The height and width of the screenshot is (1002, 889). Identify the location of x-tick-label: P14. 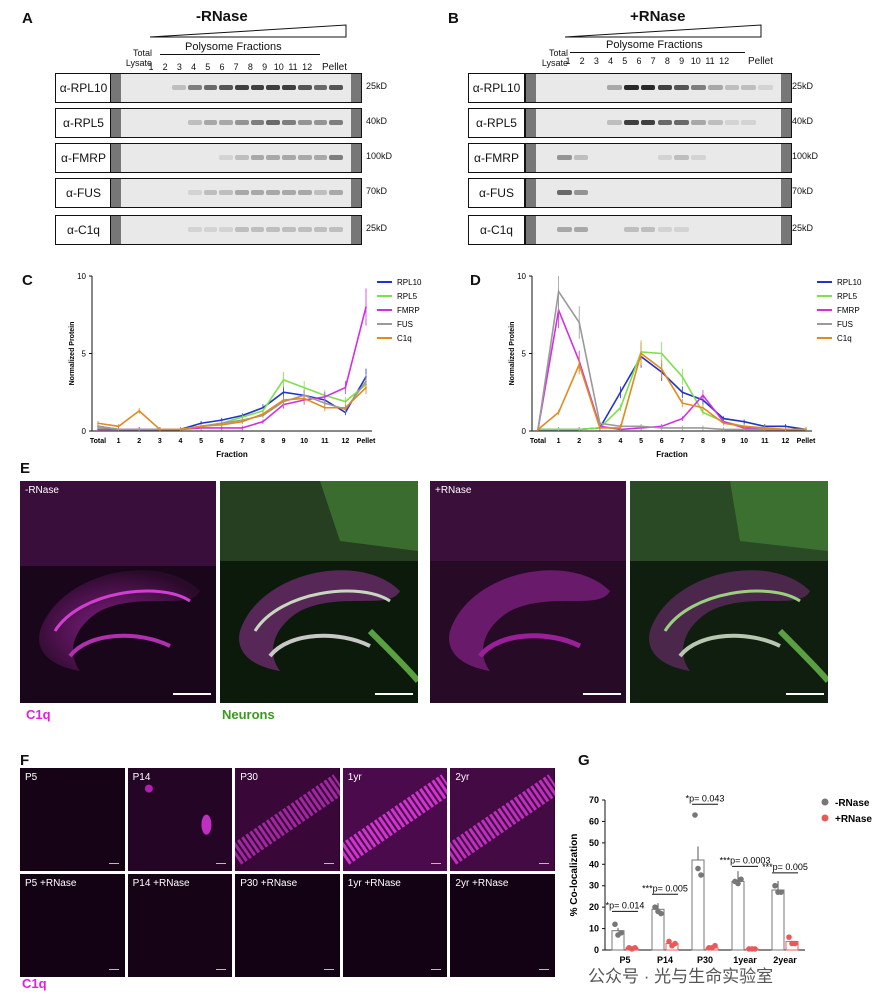
(665, 960).